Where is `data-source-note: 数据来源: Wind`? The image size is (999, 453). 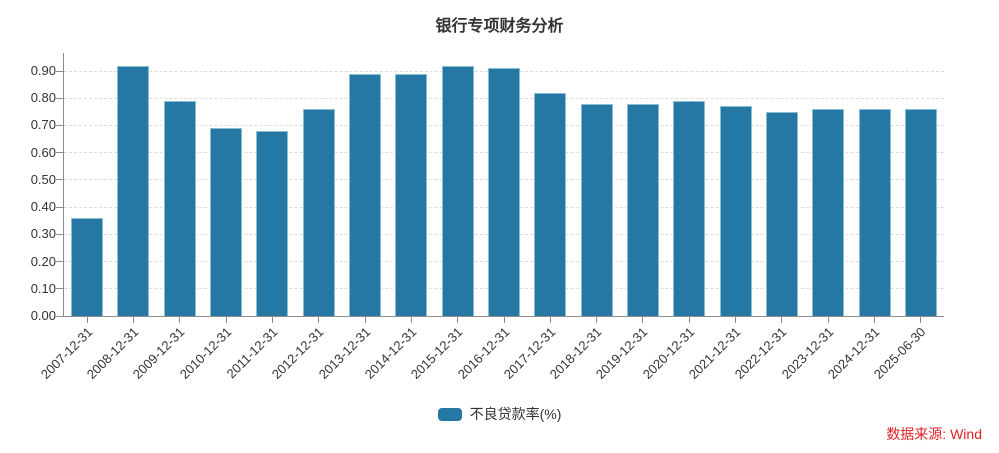
data-source-note: 数据来源: Wind is located at coordinates (934, 434).